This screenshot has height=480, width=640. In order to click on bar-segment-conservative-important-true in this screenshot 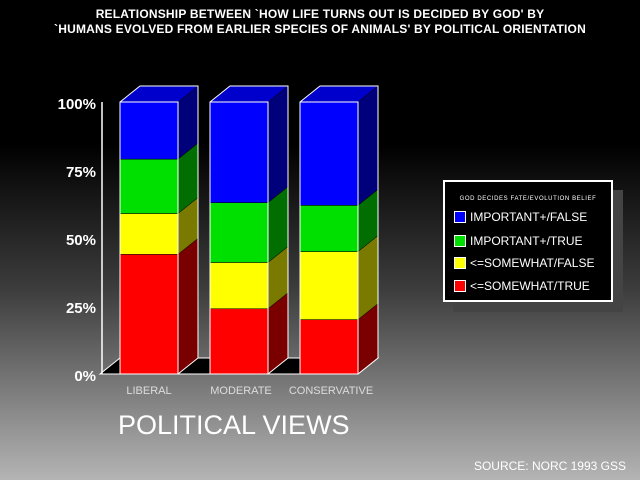, I will do `click(329, 228)`.